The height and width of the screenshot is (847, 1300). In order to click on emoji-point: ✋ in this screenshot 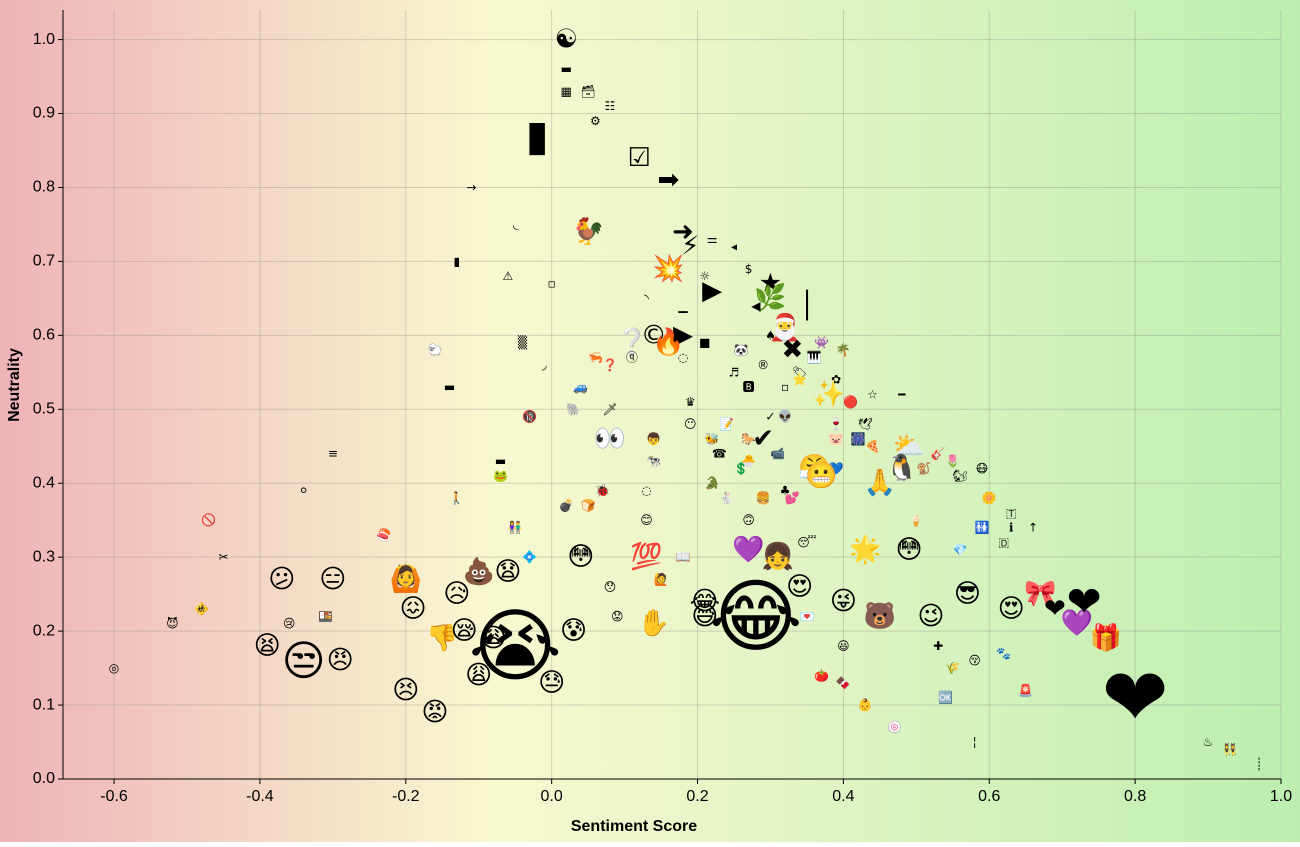, I will do `click(654, 623)`.